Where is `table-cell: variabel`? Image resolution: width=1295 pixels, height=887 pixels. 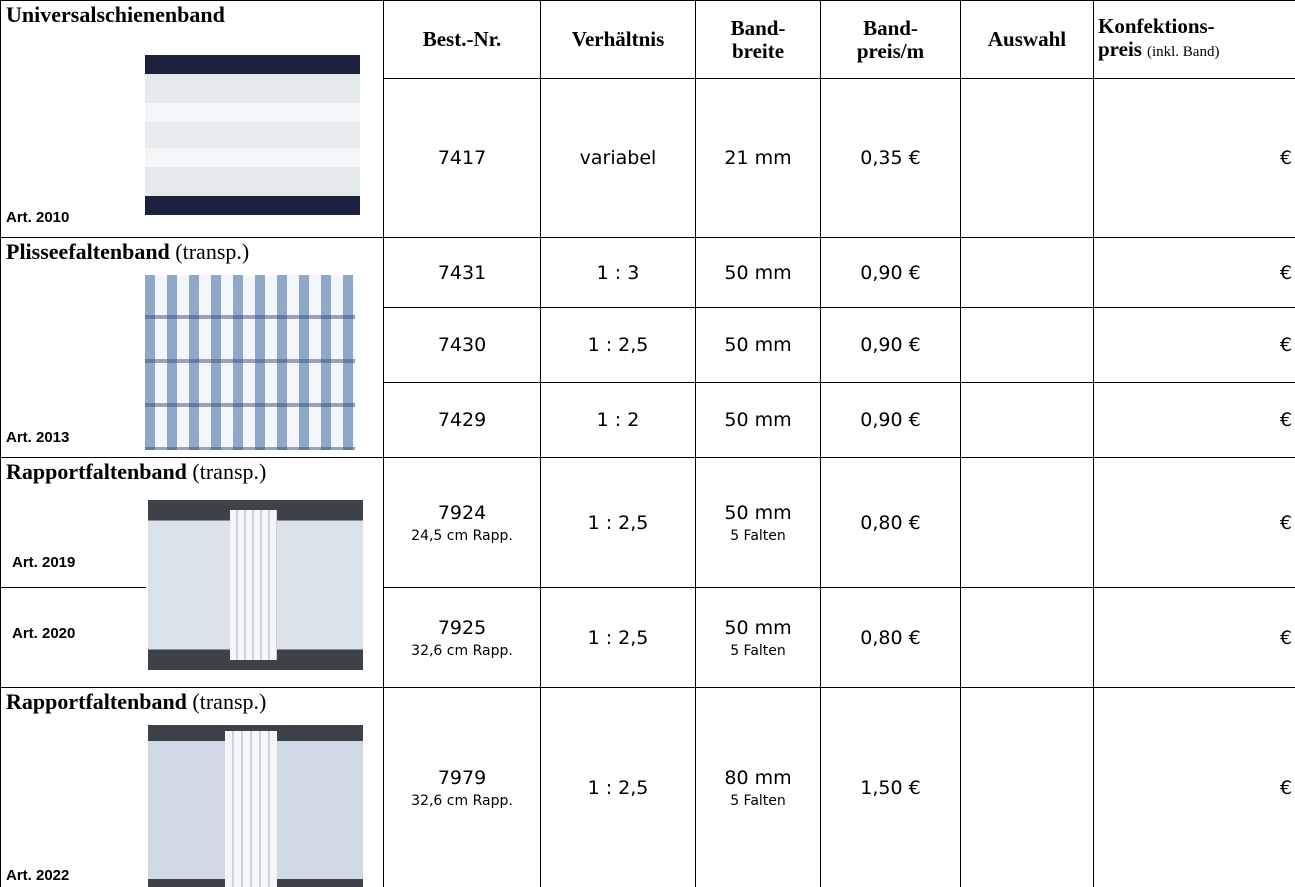
table-cell: variabel is located at coordinates (618, 158).